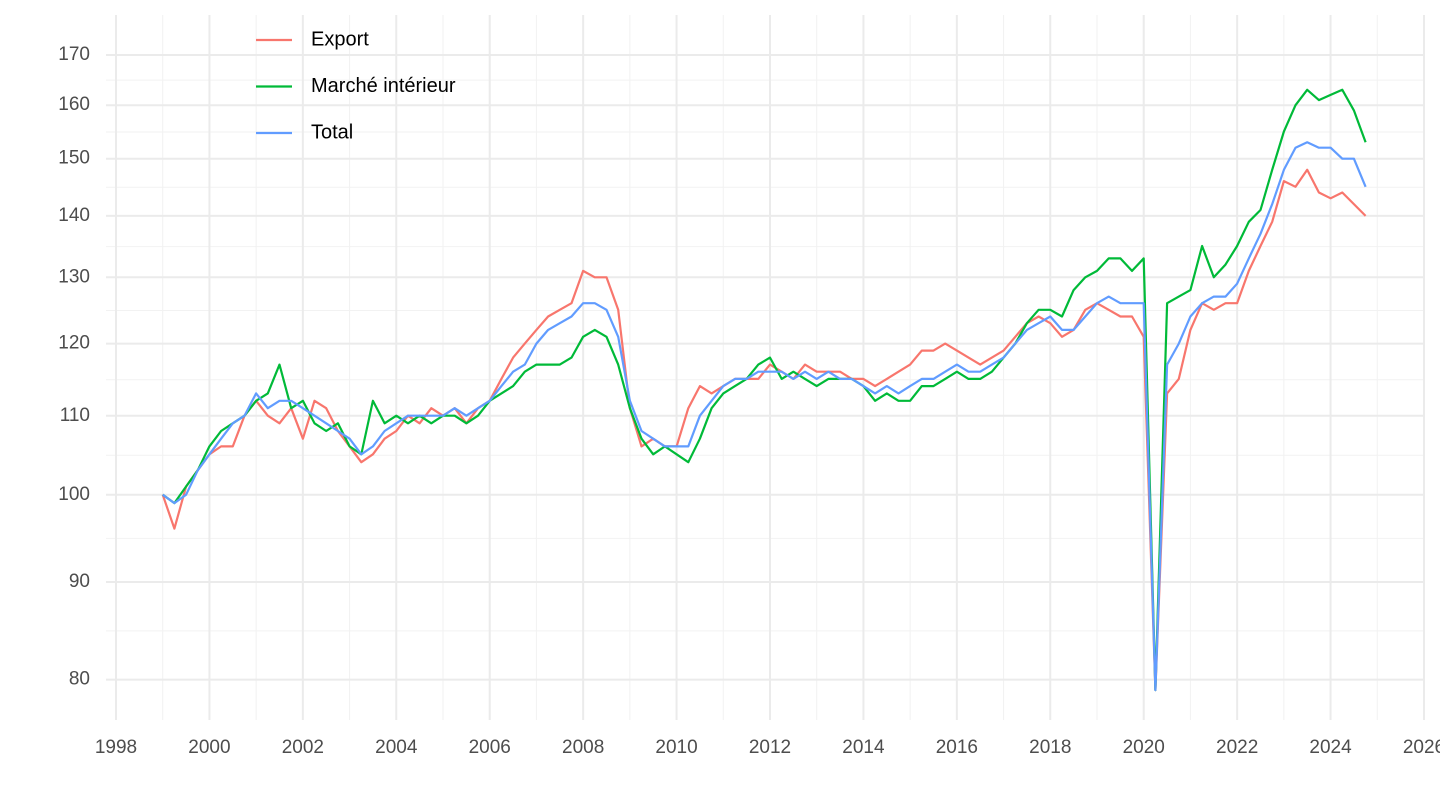  What do you see at coordinates (332, 132) in the screenshot?
I see `legend-label: Total` at bounding box center [332, 132].